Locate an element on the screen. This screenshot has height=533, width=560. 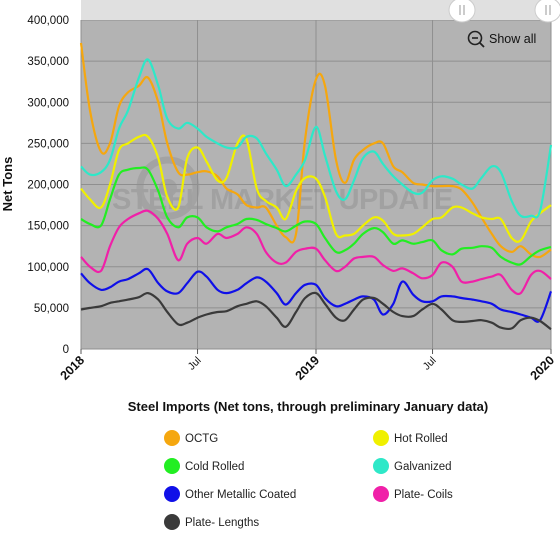
legend-item-cold-rolled: Cold Rolled is located at coordinates (204, 466).